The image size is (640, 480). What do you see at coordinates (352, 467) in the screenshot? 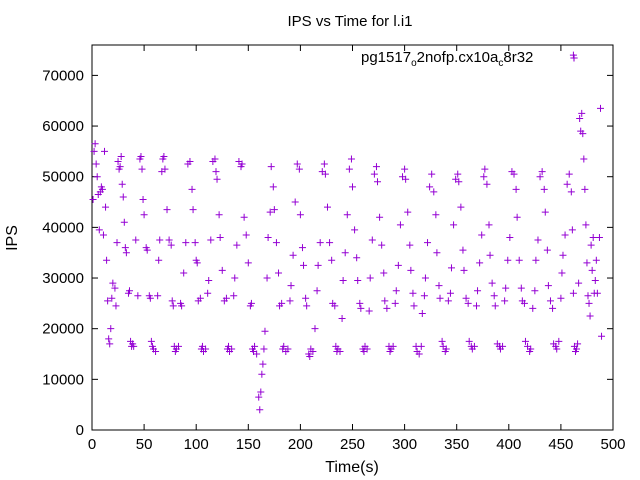
I see `x-axis-label: Time(s)` at bounding box center [352, 467].